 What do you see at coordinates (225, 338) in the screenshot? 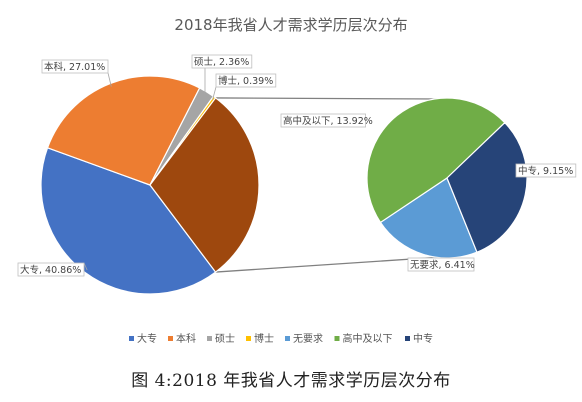
I see `legend-label: 硕士` at bounding box center [225, 338].